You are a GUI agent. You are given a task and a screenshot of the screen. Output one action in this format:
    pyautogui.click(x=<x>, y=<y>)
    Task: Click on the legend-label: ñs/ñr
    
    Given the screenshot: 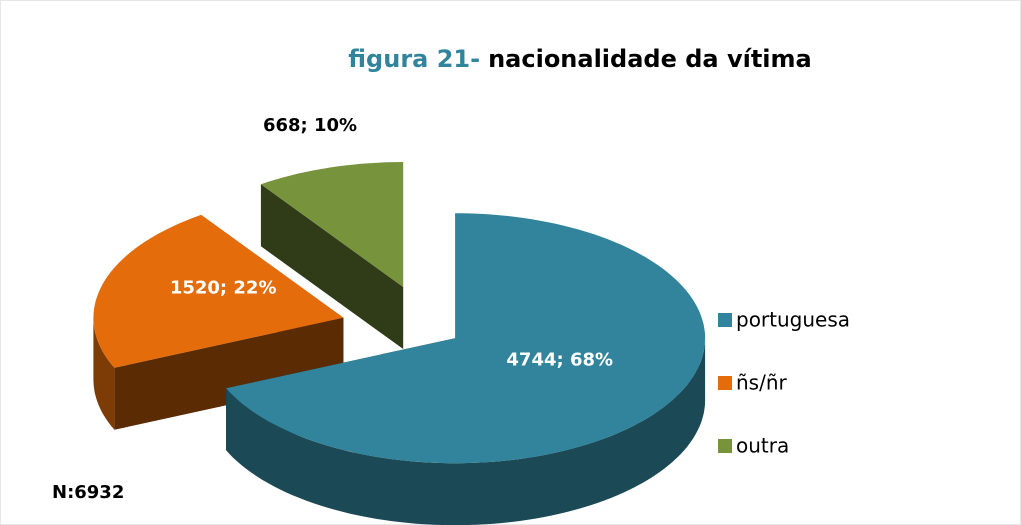 What is the action you would take?
    pyautogui.click(x=762, y=383)
    